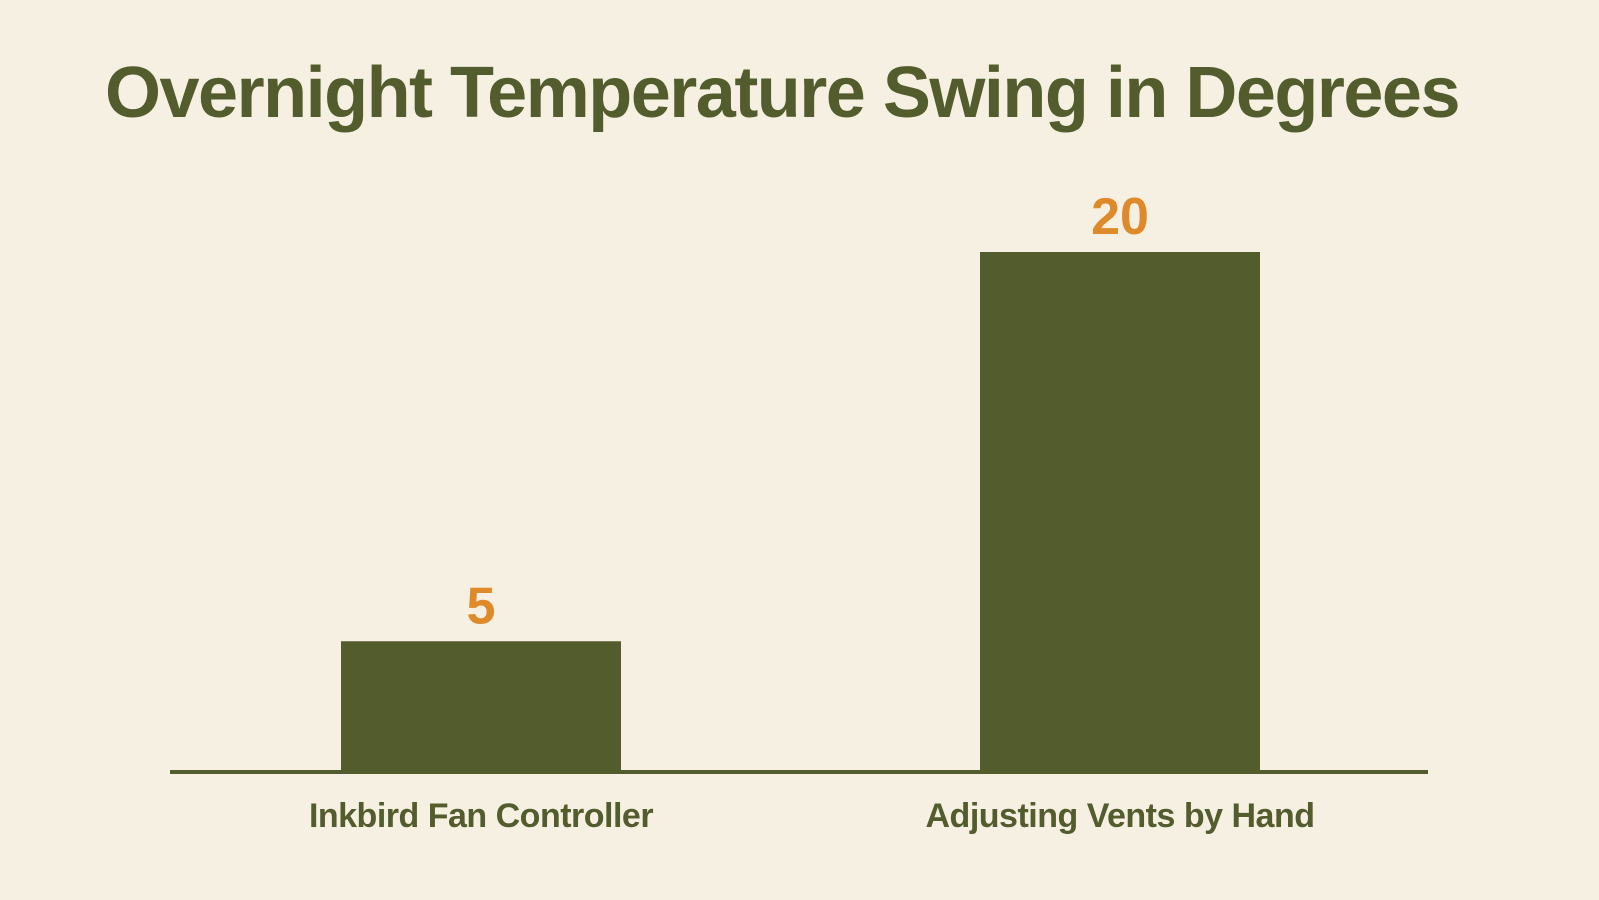 The width and height of the screenshot is (1599, 900). What do you see at coordinates (1120, 816) in the screenshot?
I see `category-label-1: Adjusting Vents by Hand` at bounding box center [1120, 816].